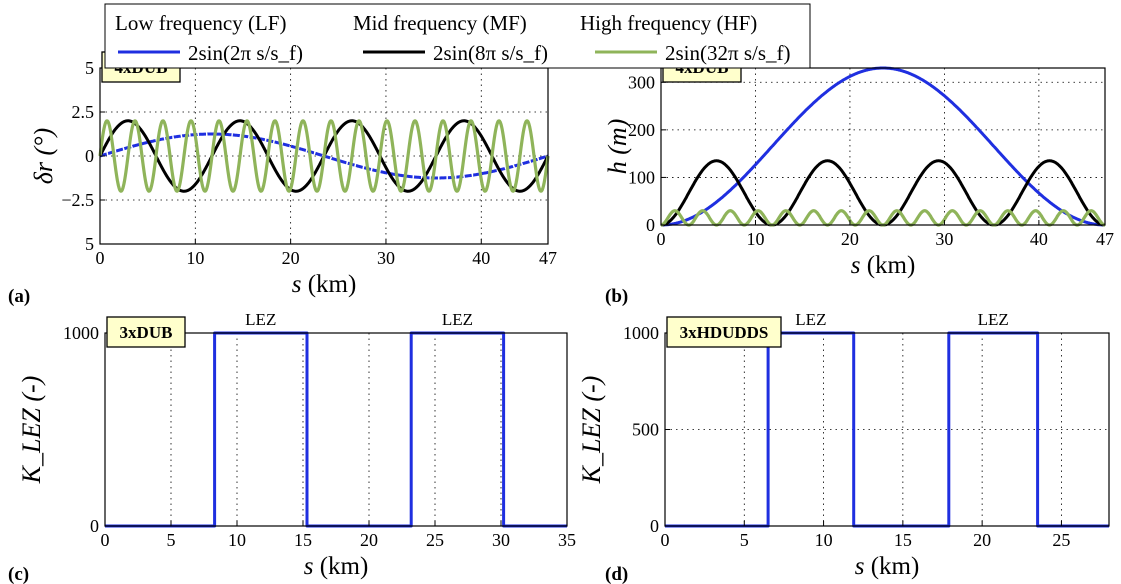  Describe the element at coordinates (616, 574) in the screenshot. I see `panel-label: (d)` at that location.